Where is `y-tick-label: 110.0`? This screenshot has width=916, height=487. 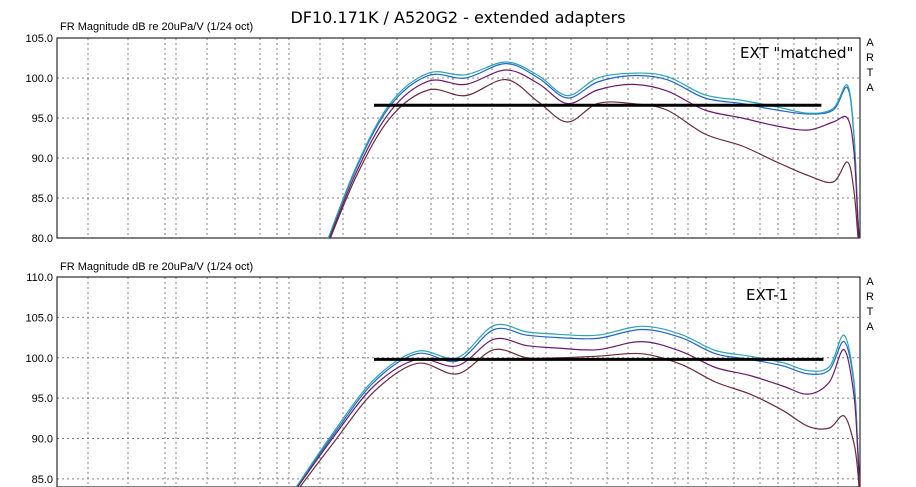
y-tick-label: 110.0 is located at coordinates (39, 278).